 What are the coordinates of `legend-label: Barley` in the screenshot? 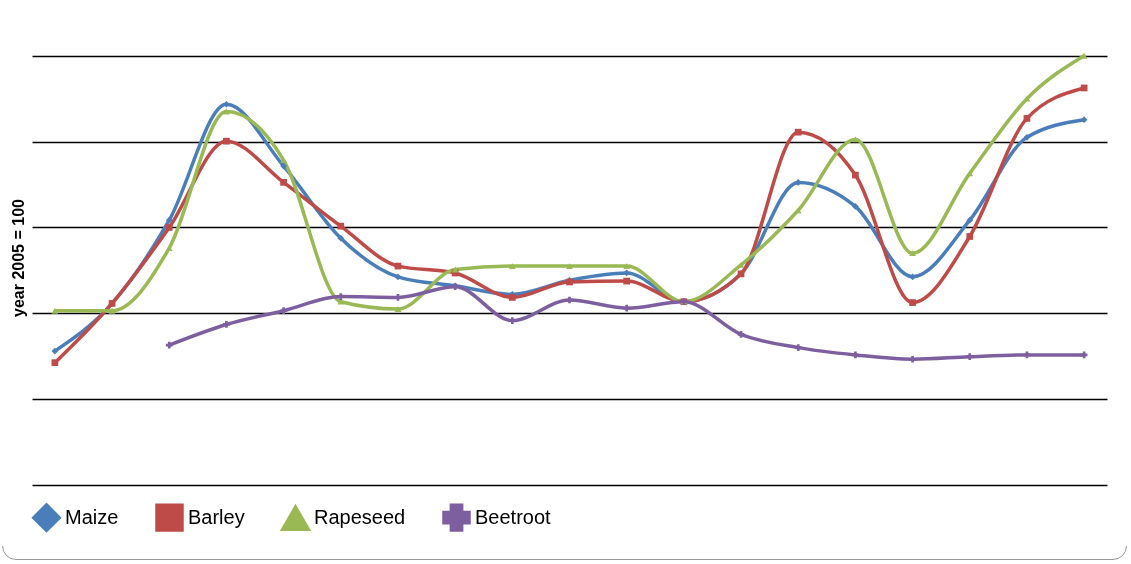 It's located at (216, 516).